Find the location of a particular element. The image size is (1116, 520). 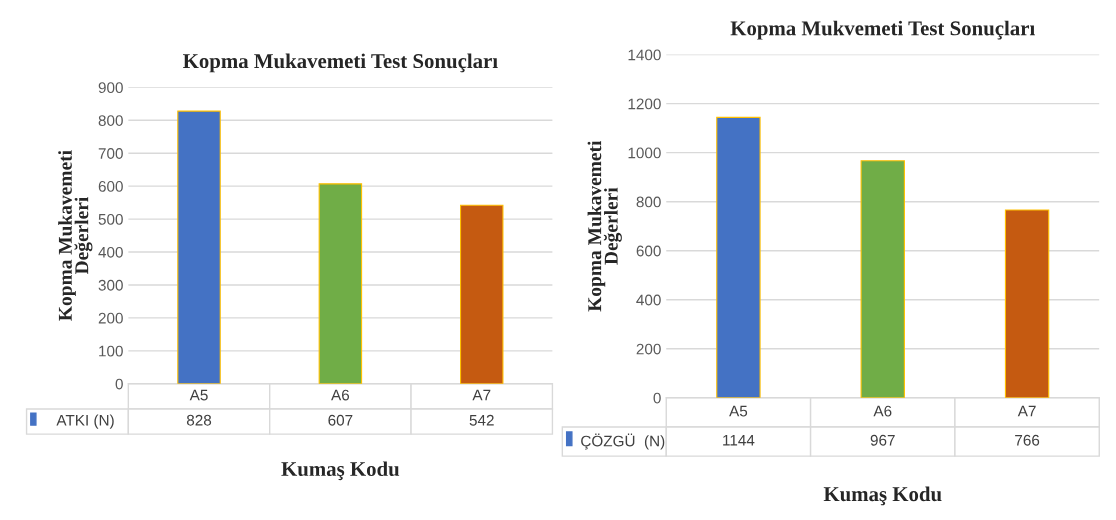

y-tick-label: 900 is located at coordinates (110, 88).